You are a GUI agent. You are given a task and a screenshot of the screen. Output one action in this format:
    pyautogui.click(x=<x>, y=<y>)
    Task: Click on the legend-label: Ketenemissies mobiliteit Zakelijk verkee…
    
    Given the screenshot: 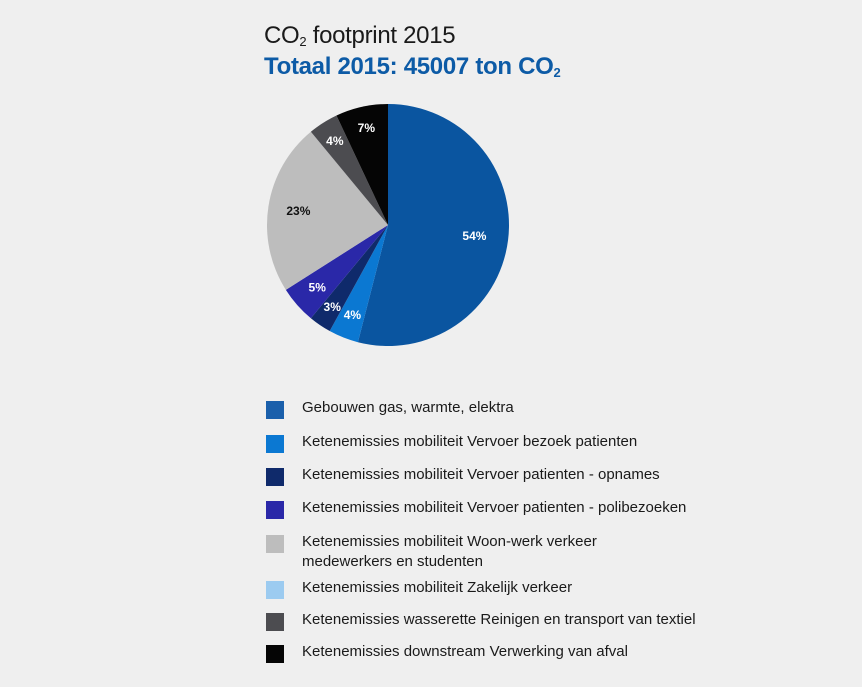 What is the action you would take?
    pyautogui.click(x=512, y=588)
    